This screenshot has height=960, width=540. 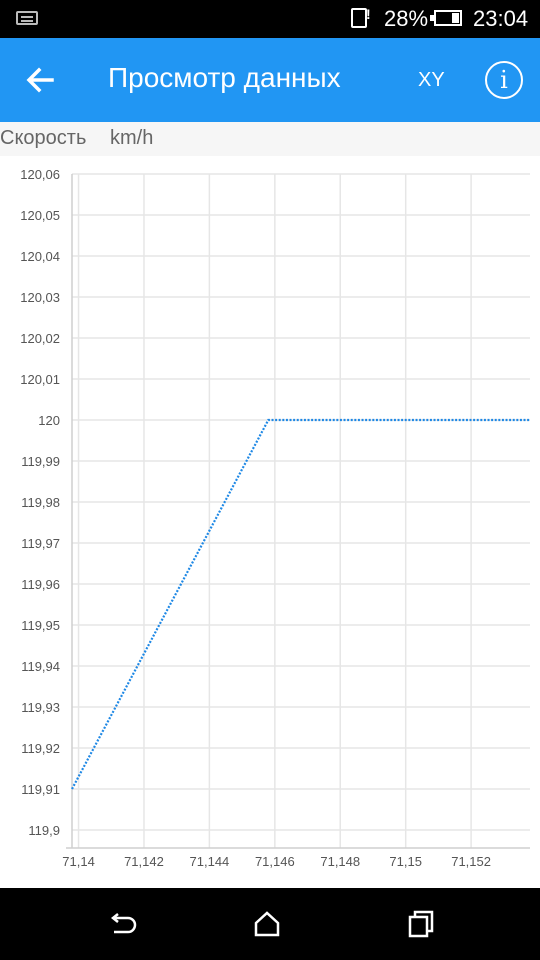 What do you see at coordinates (144, 861) in the screenshot?
I see `x-tick-label: 71,142` at bounding box center [144, 861].